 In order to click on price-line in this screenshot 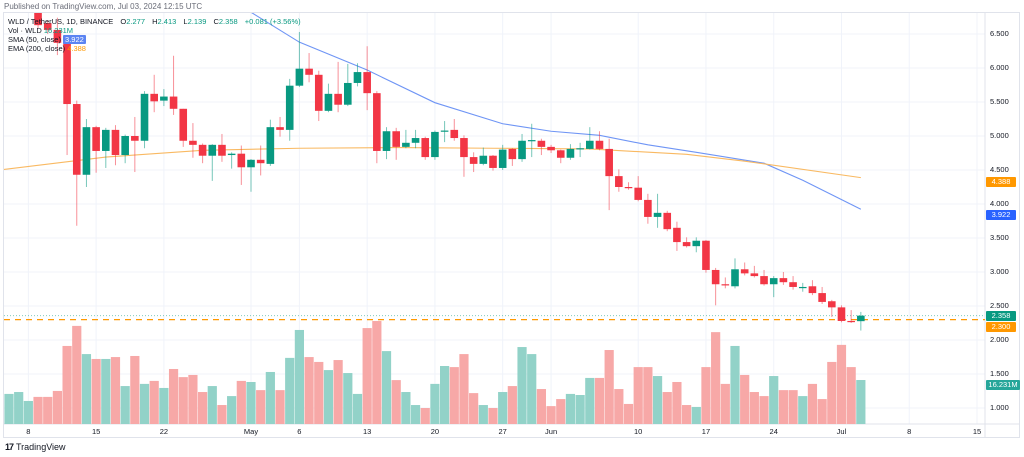, I will do `click(494, 318)`.